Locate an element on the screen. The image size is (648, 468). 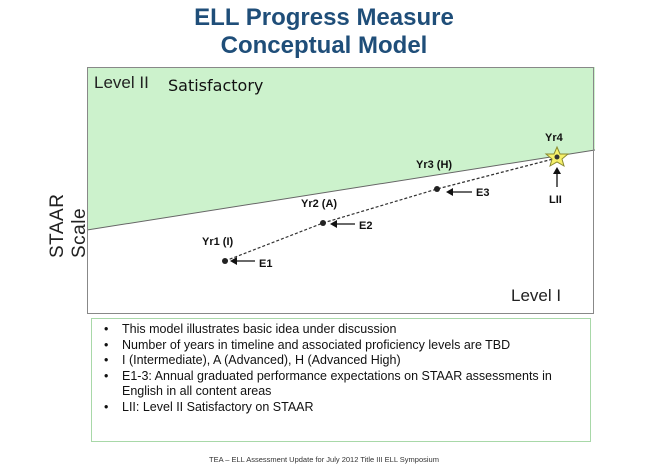
label-yr1: Yr1 (I) is located at coordinates (218, 242).